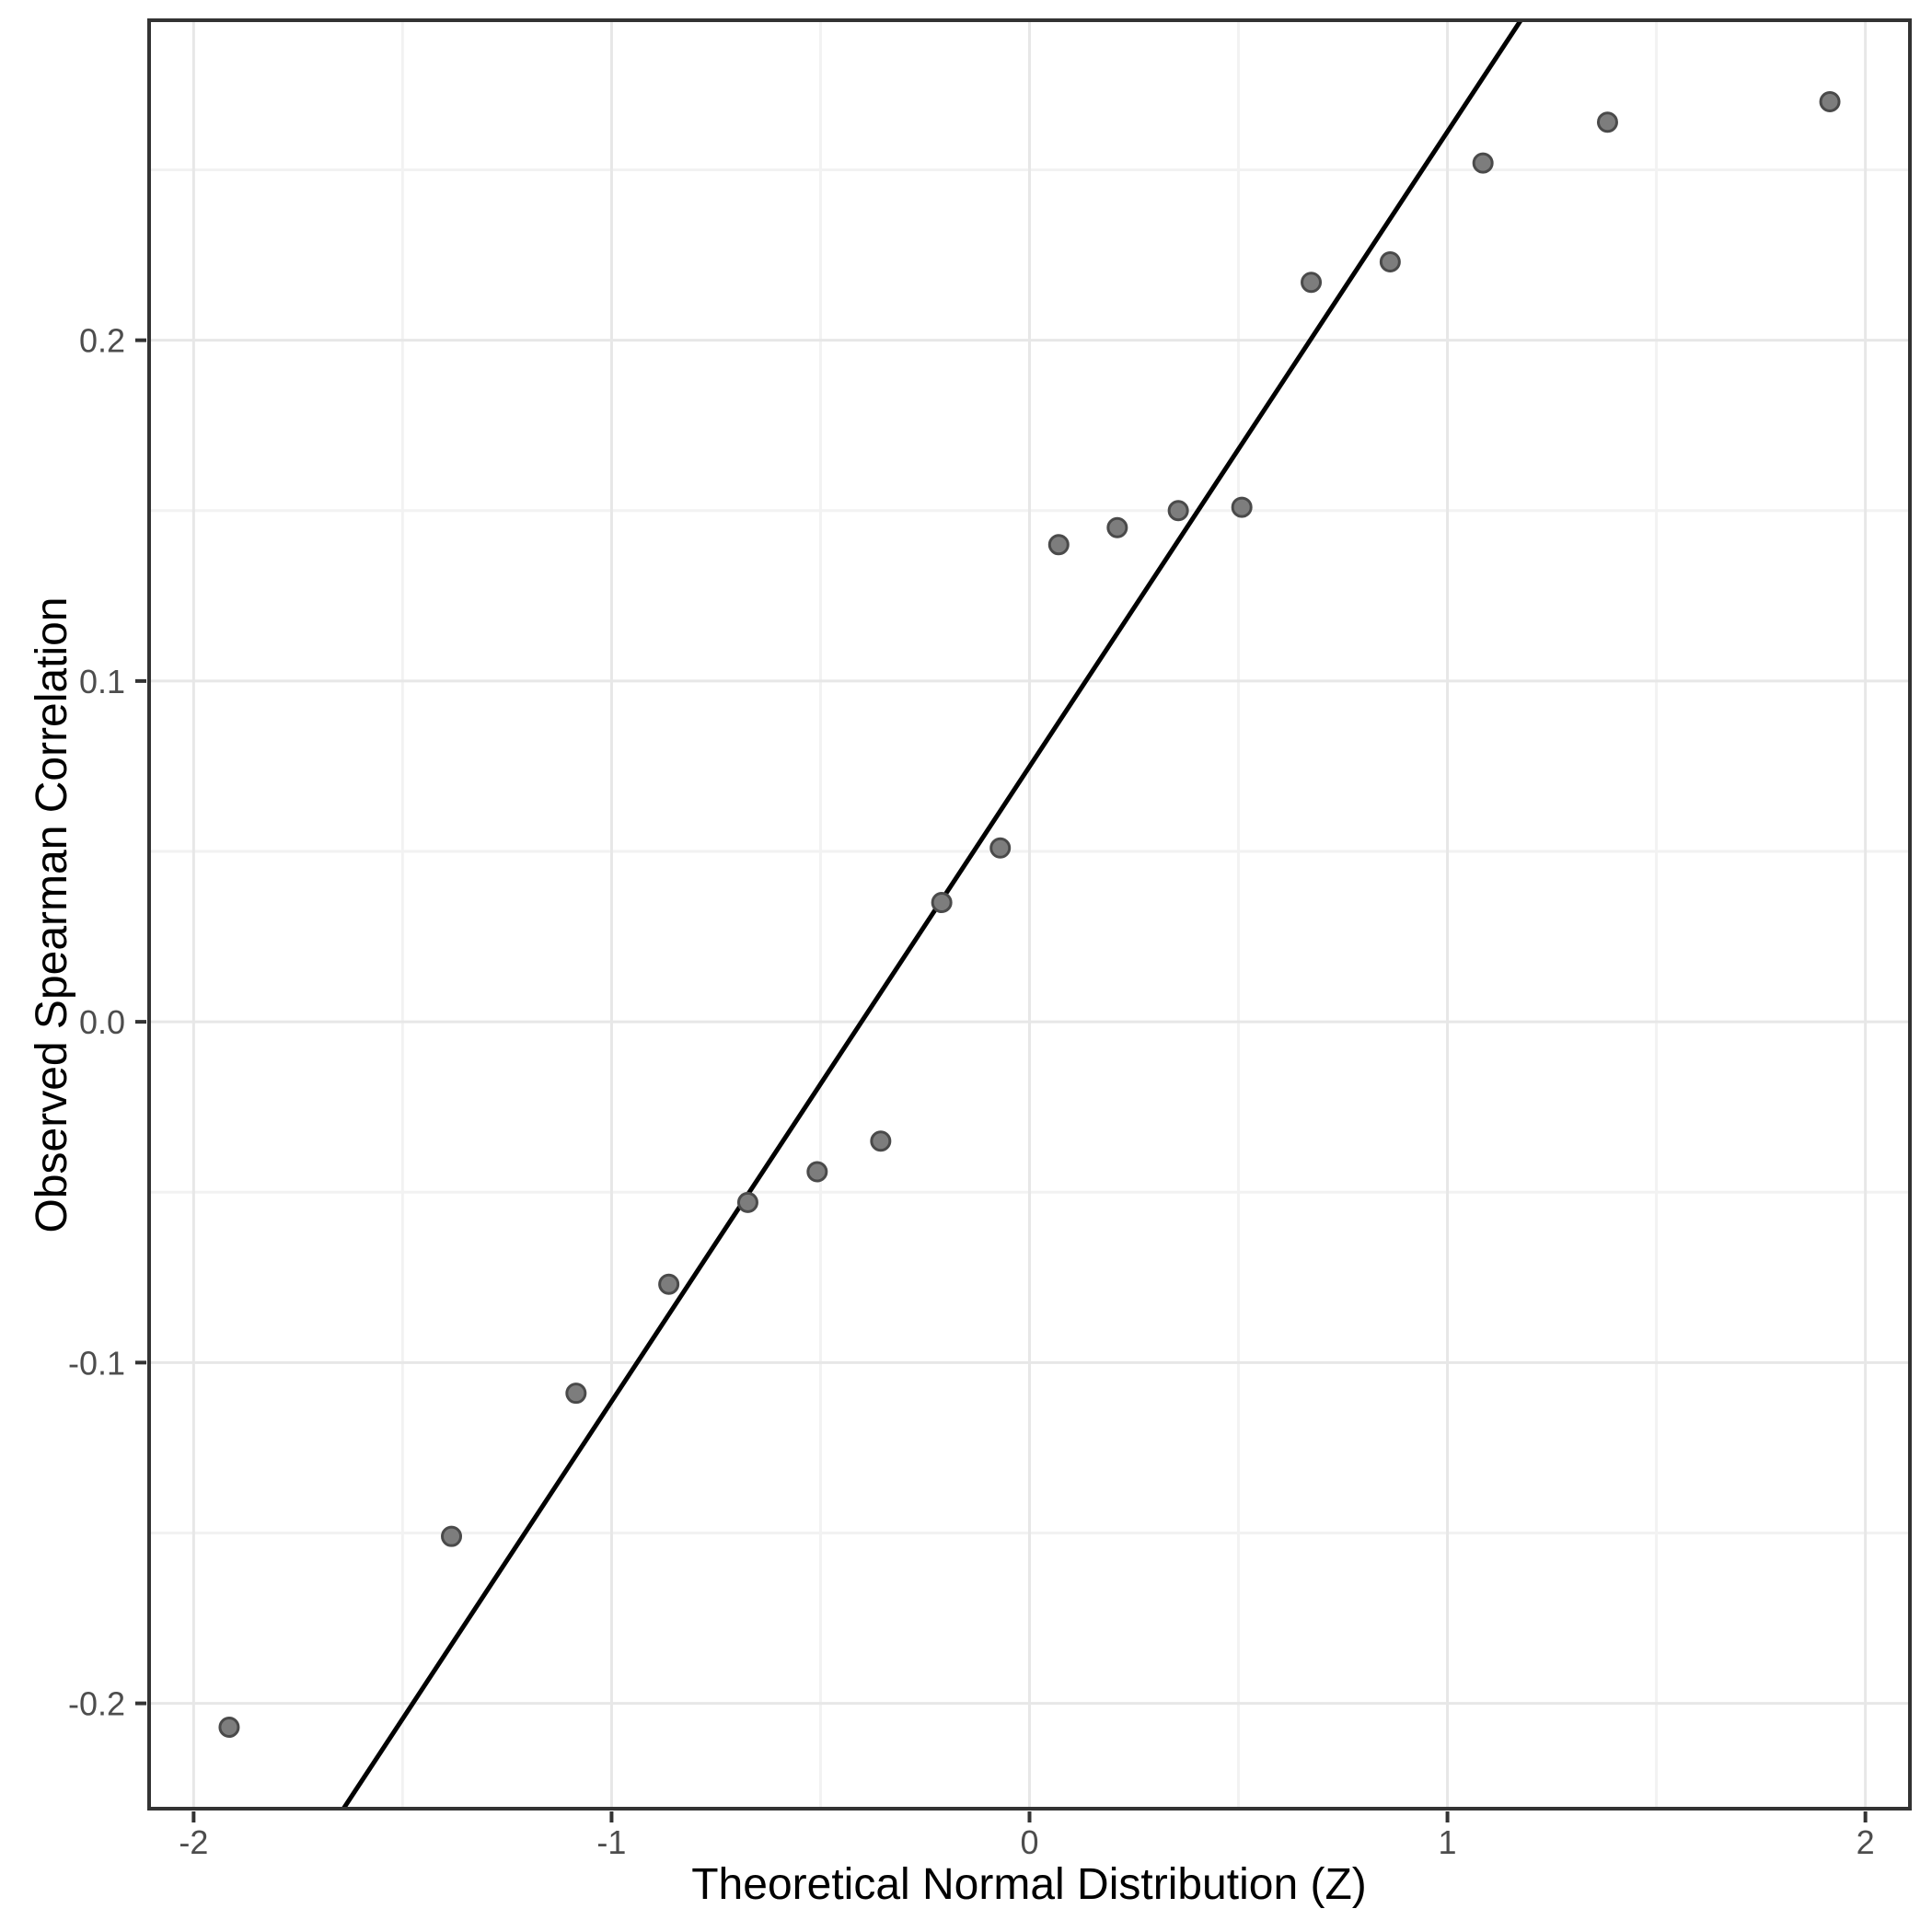 Image resolution: width=1932 pixels, height=1932 pixels. Describe the element at coordinates (96, 1704) in the screenshot. I see `y-tick-label: -0.2` at that location.